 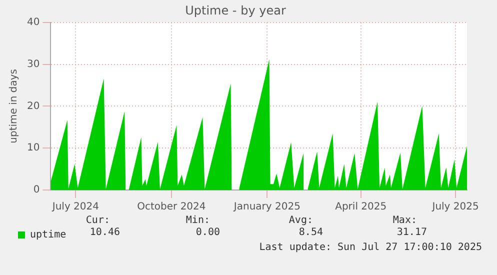 What do you see at coordinates (33, 22) in the screenshot?
I see `y-tick-label: 40` at bounding box center [33, 22].